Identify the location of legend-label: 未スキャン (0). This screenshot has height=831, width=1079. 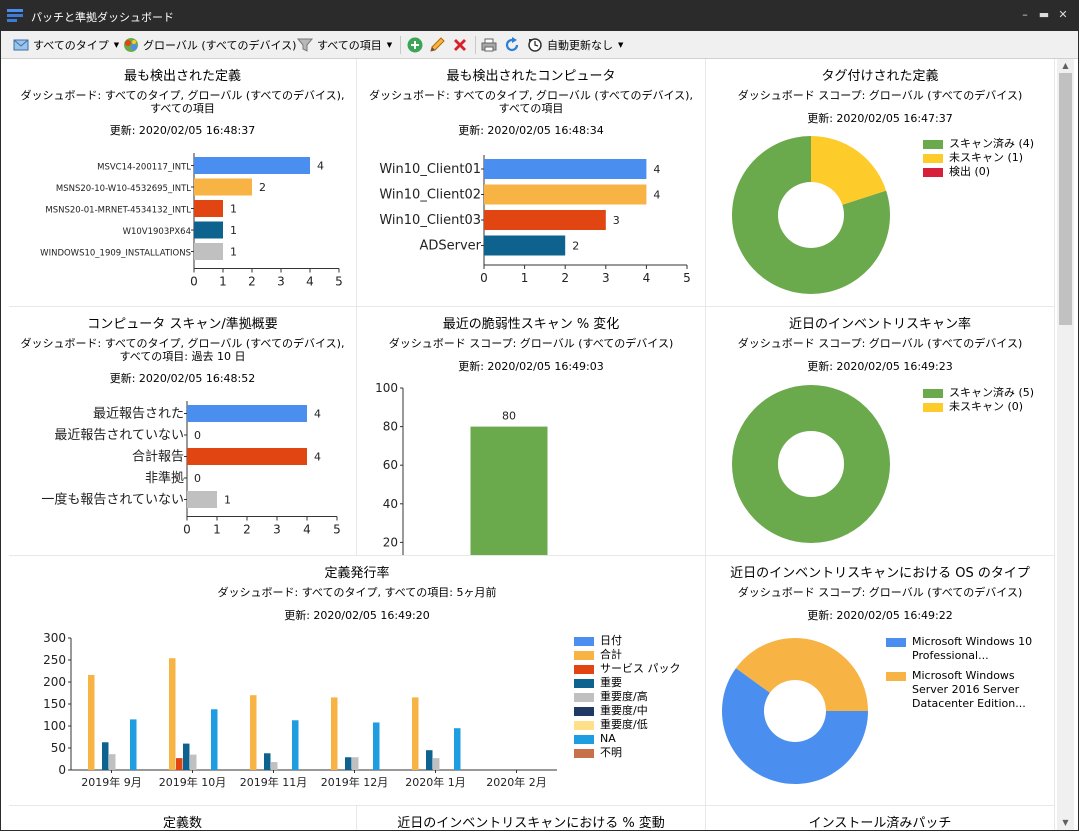
(986, 406).